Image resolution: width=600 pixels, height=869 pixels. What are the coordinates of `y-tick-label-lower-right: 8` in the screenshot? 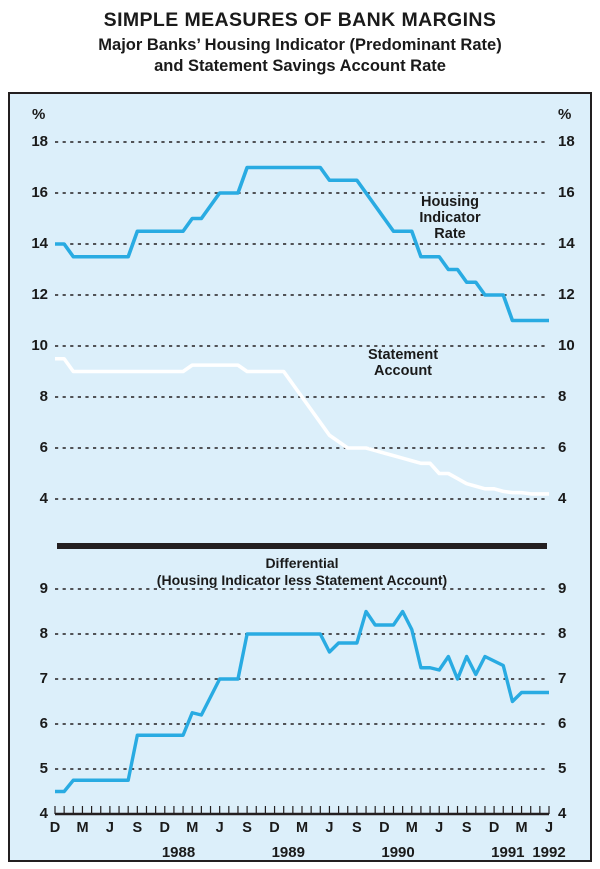 It's located at (562, 633).